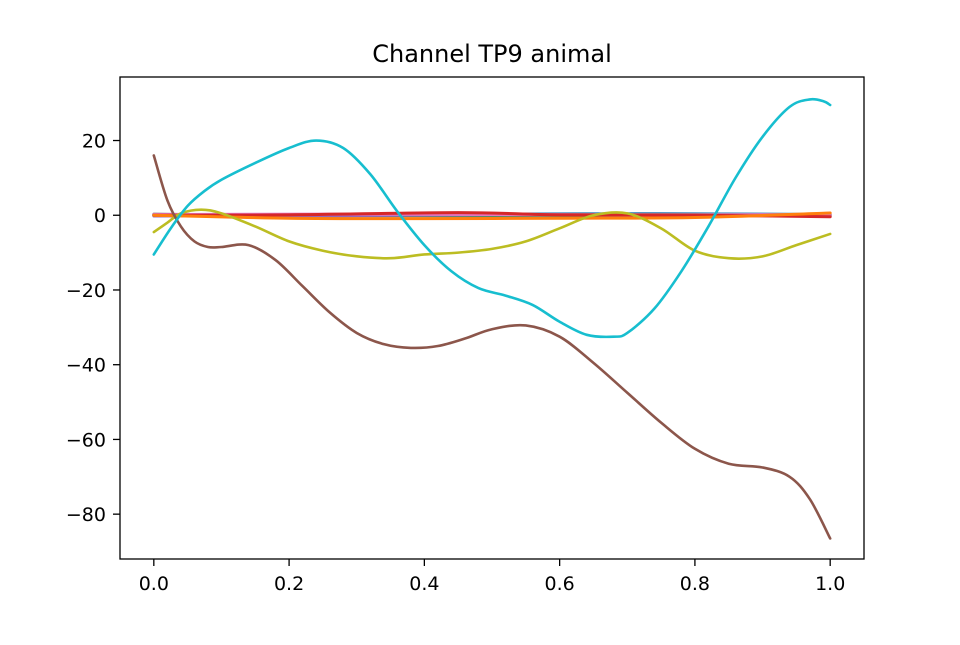 Image resolution: width=960 pixels, height=645 pixels. Describe the element at coordinates (492, 234) in the screenshot. I see `series-olive-line` at that location.